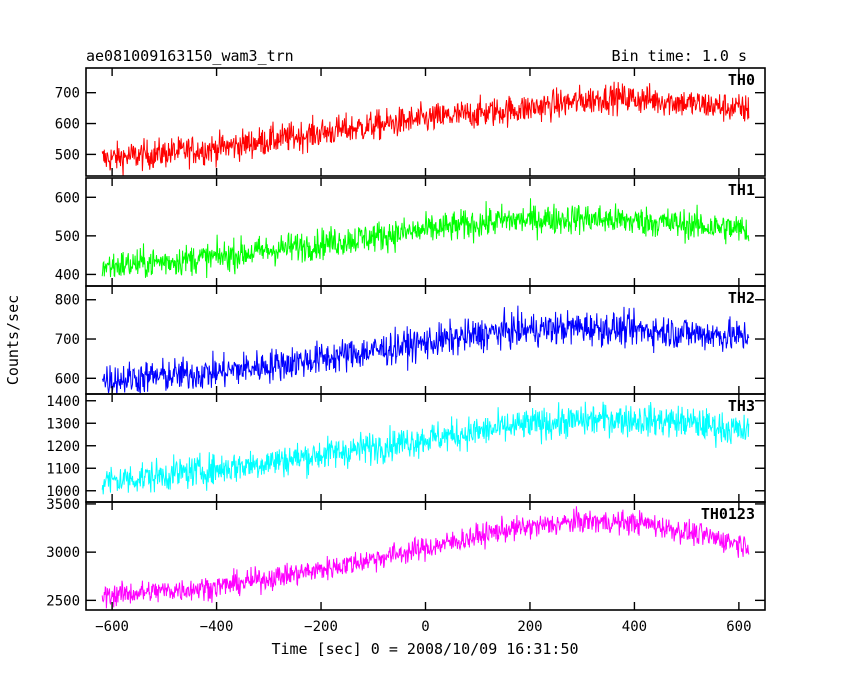  I want to click on y-tick-label: 1200, so click(63, 447).